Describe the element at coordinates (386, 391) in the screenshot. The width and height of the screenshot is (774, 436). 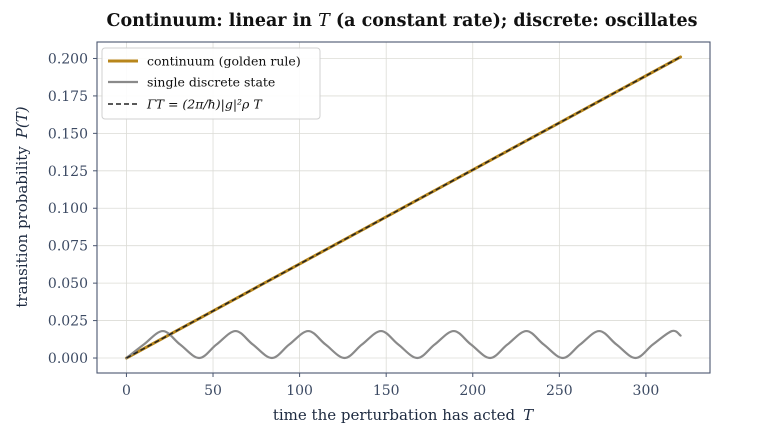
I see `x-tick-label: 150` at that location.